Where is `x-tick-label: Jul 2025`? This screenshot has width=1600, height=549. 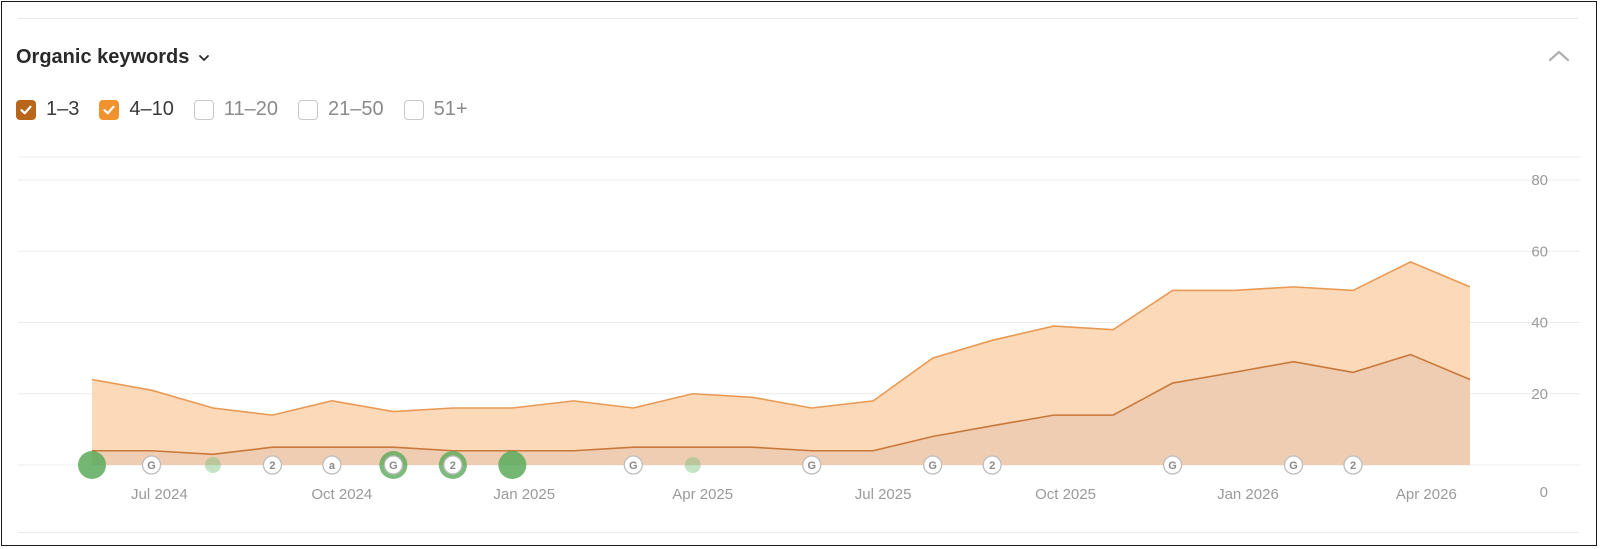 x-tick-label: Jul 2025 is located at coordinates (883, 494).